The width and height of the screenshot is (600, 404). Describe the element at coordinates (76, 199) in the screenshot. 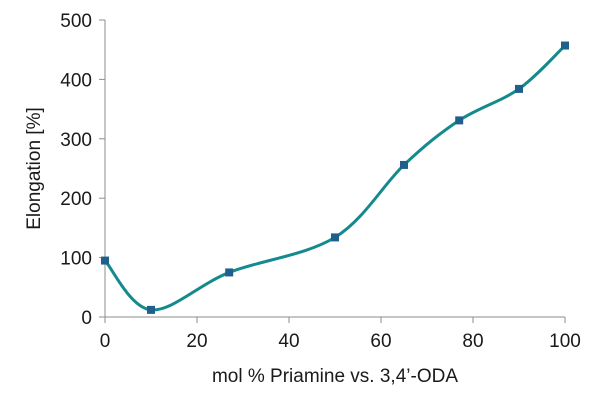

I see `y-tick-label: 200` at that location.